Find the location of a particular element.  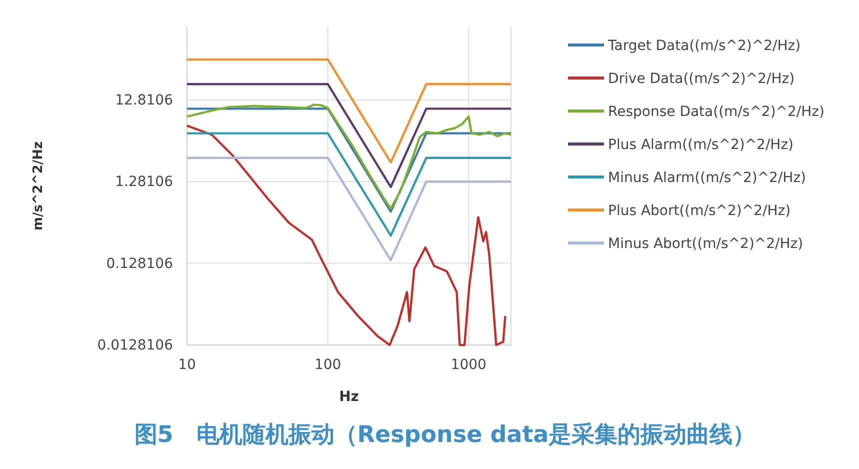

legend-label: Plus Abort((m/s^2)^2/Hz) is located at coordinates (699, 211).